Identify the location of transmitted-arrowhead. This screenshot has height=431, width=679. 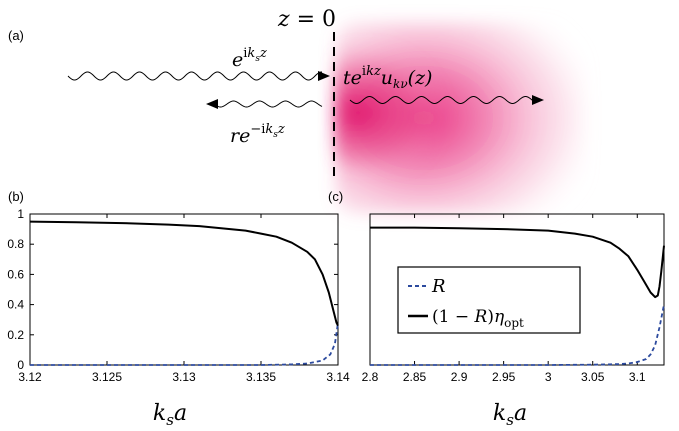
(538, 100).